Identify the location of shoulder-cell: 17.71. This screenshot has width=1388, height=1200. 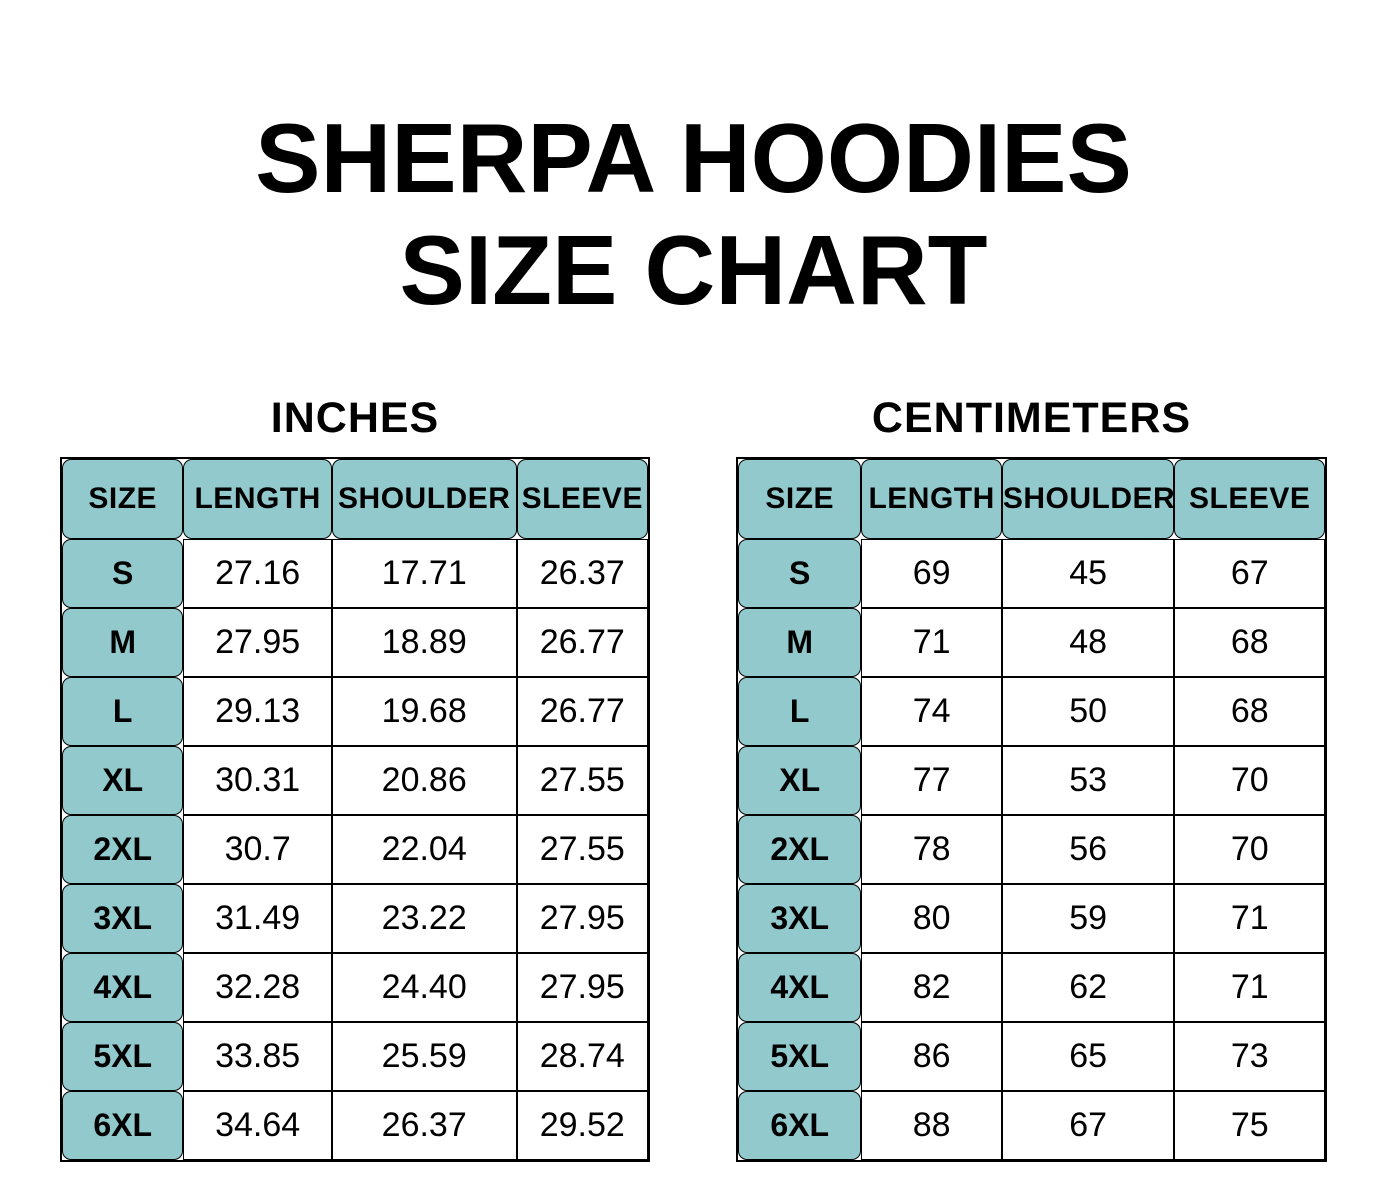
(424, 574).